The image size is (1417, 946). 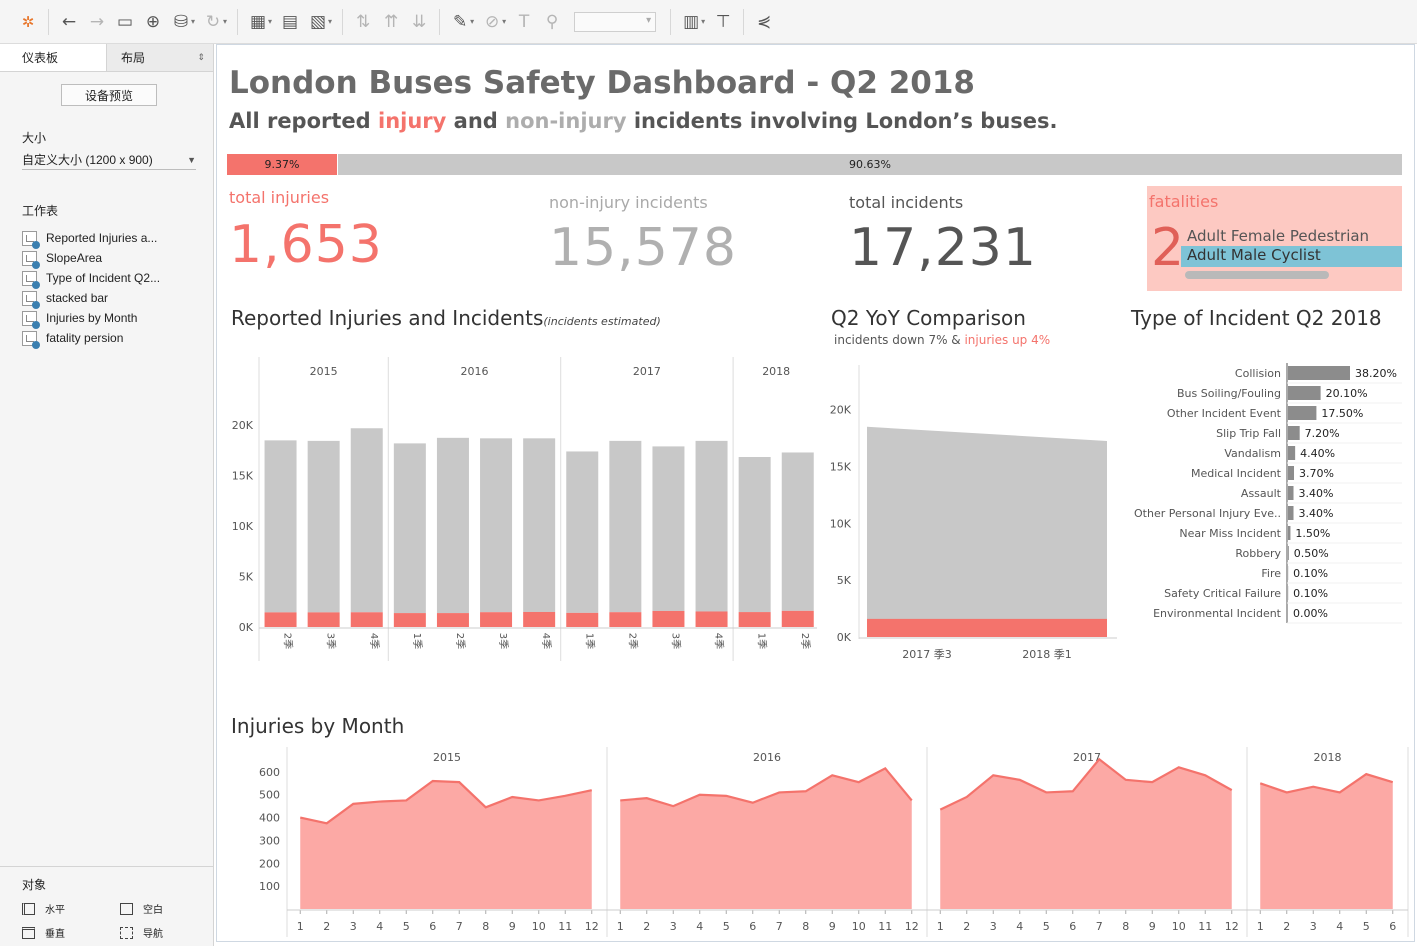 I want to click on clear-sheet-icon: ▧, so click(x=318, y=21).